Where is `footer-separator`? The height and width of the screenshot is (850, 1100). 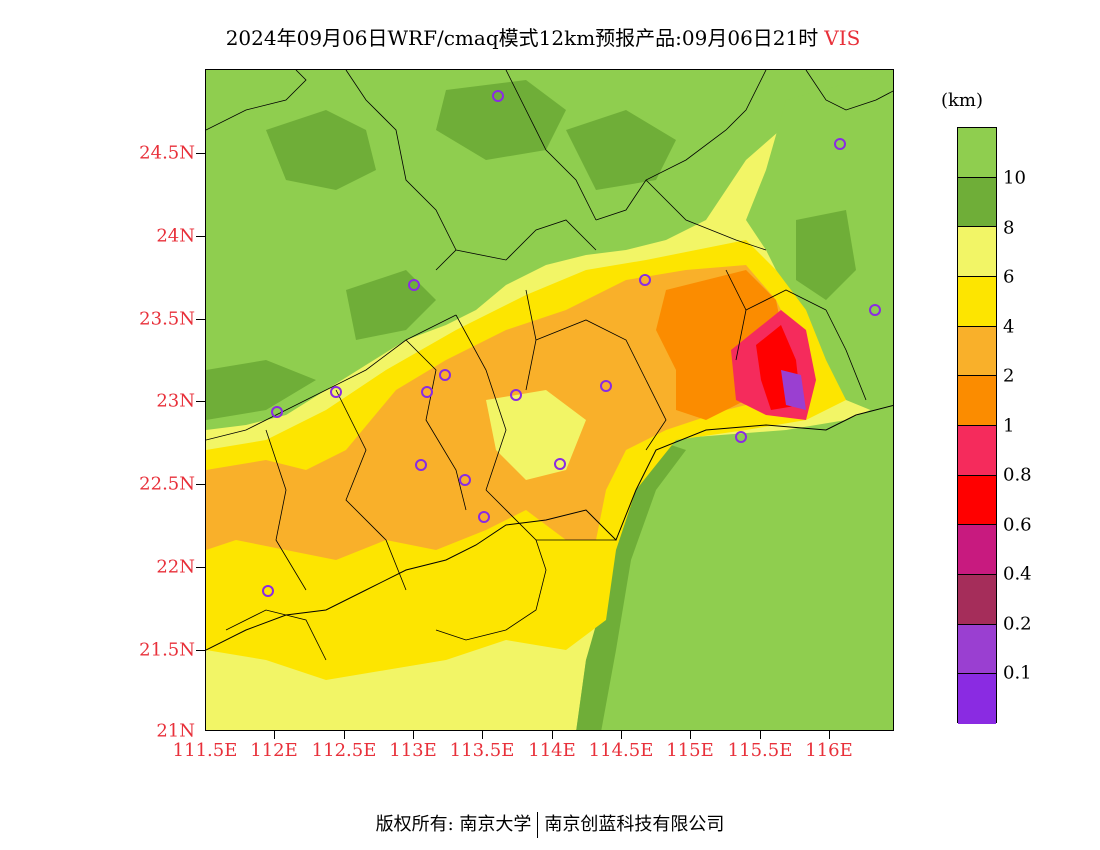 footer-separator is located at coordinates (538, 825).